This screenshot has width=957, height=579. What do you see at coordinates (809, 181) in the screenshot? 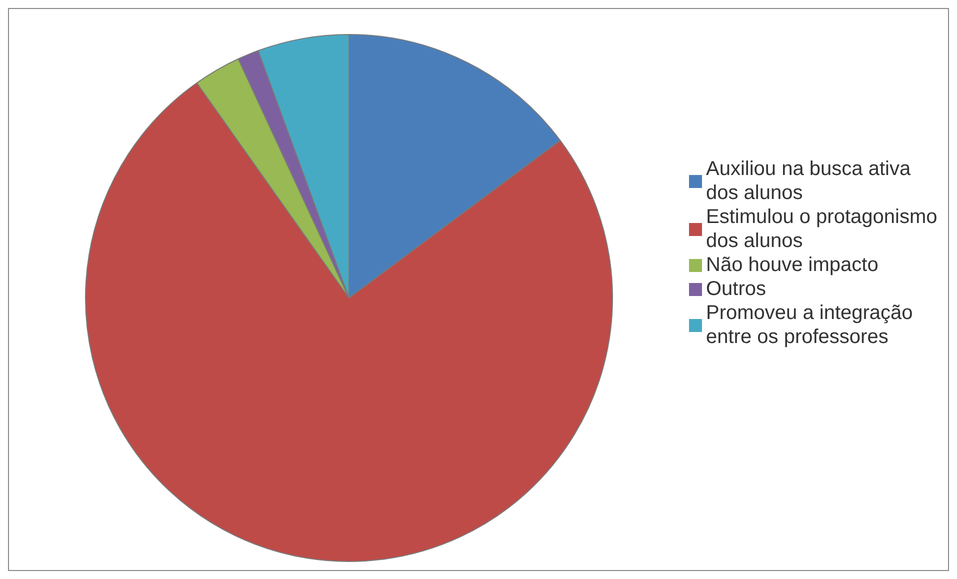
I see `legend-label: Auxiliou na busca ativa dos alunos` at bounding box center [809, 181].